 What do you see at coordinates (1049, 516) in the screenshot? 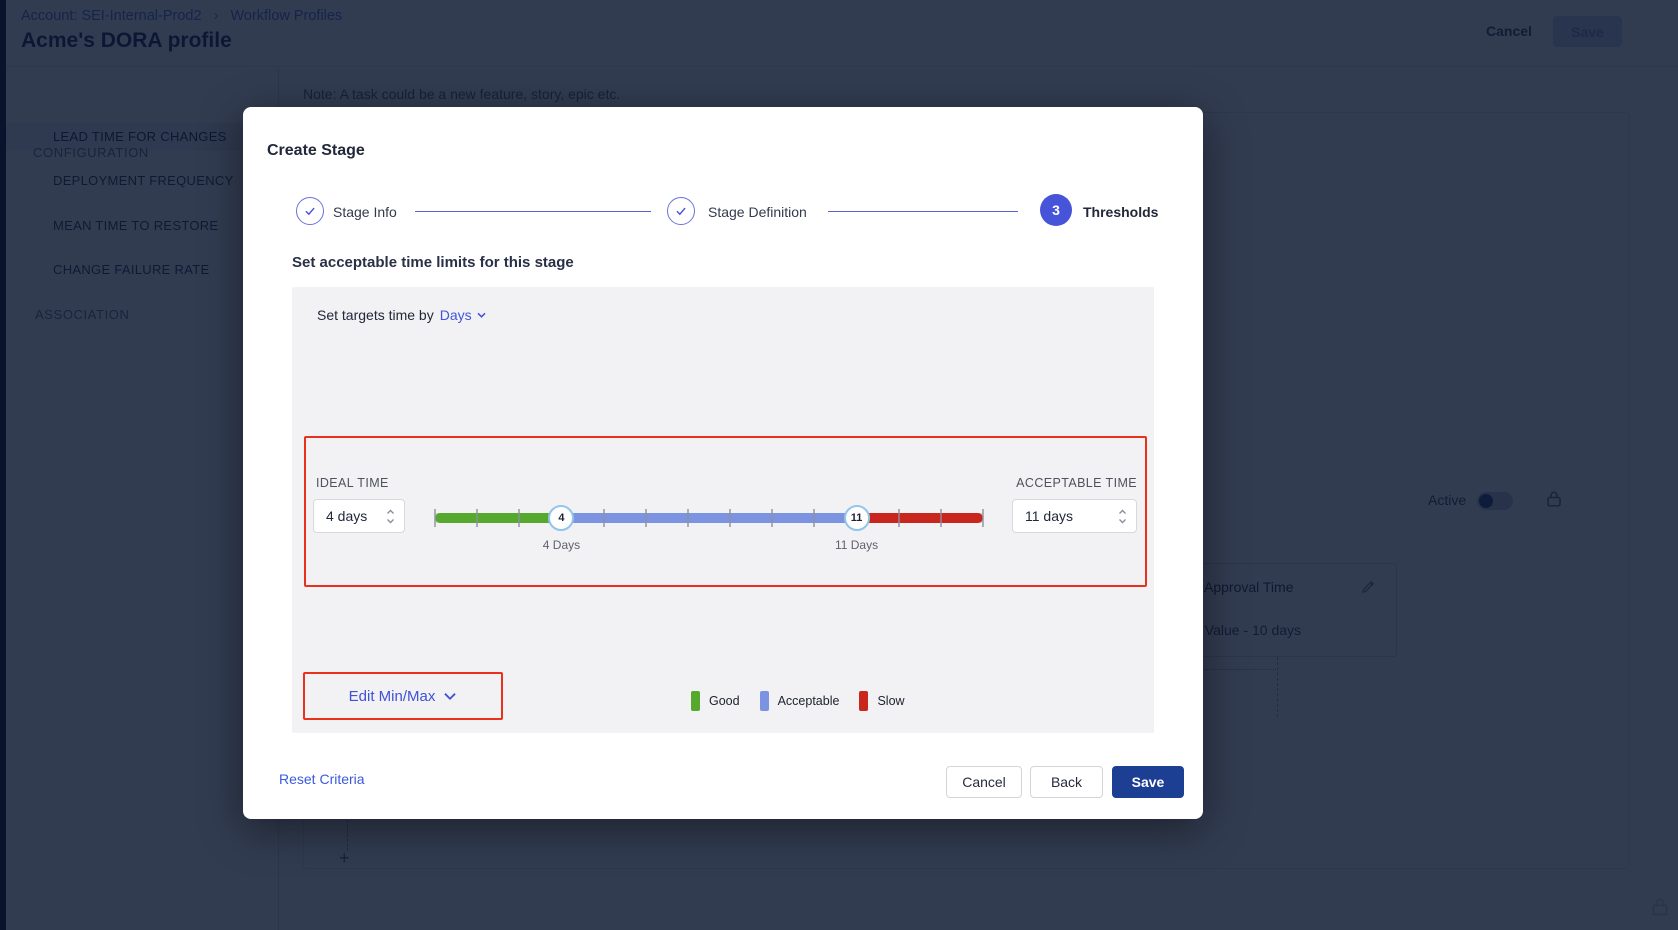
I see `acceptable-time-value: 11 days` at bounding box center [1049, 516].